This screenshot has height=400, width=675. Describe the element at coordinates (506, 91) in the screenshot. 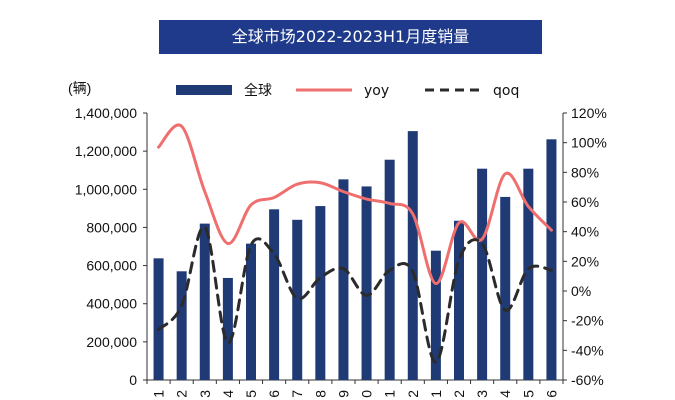

I see `legend-label-qoq: qoq` at that location.